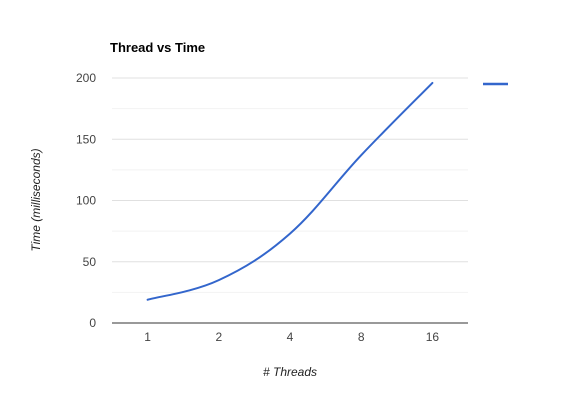 The height and width of the screenshot is (405, 580). What do you see at coordinates (361, 337) in the screenshot?
I see `x-tick-label: 8` at bounding box center [361, 337].